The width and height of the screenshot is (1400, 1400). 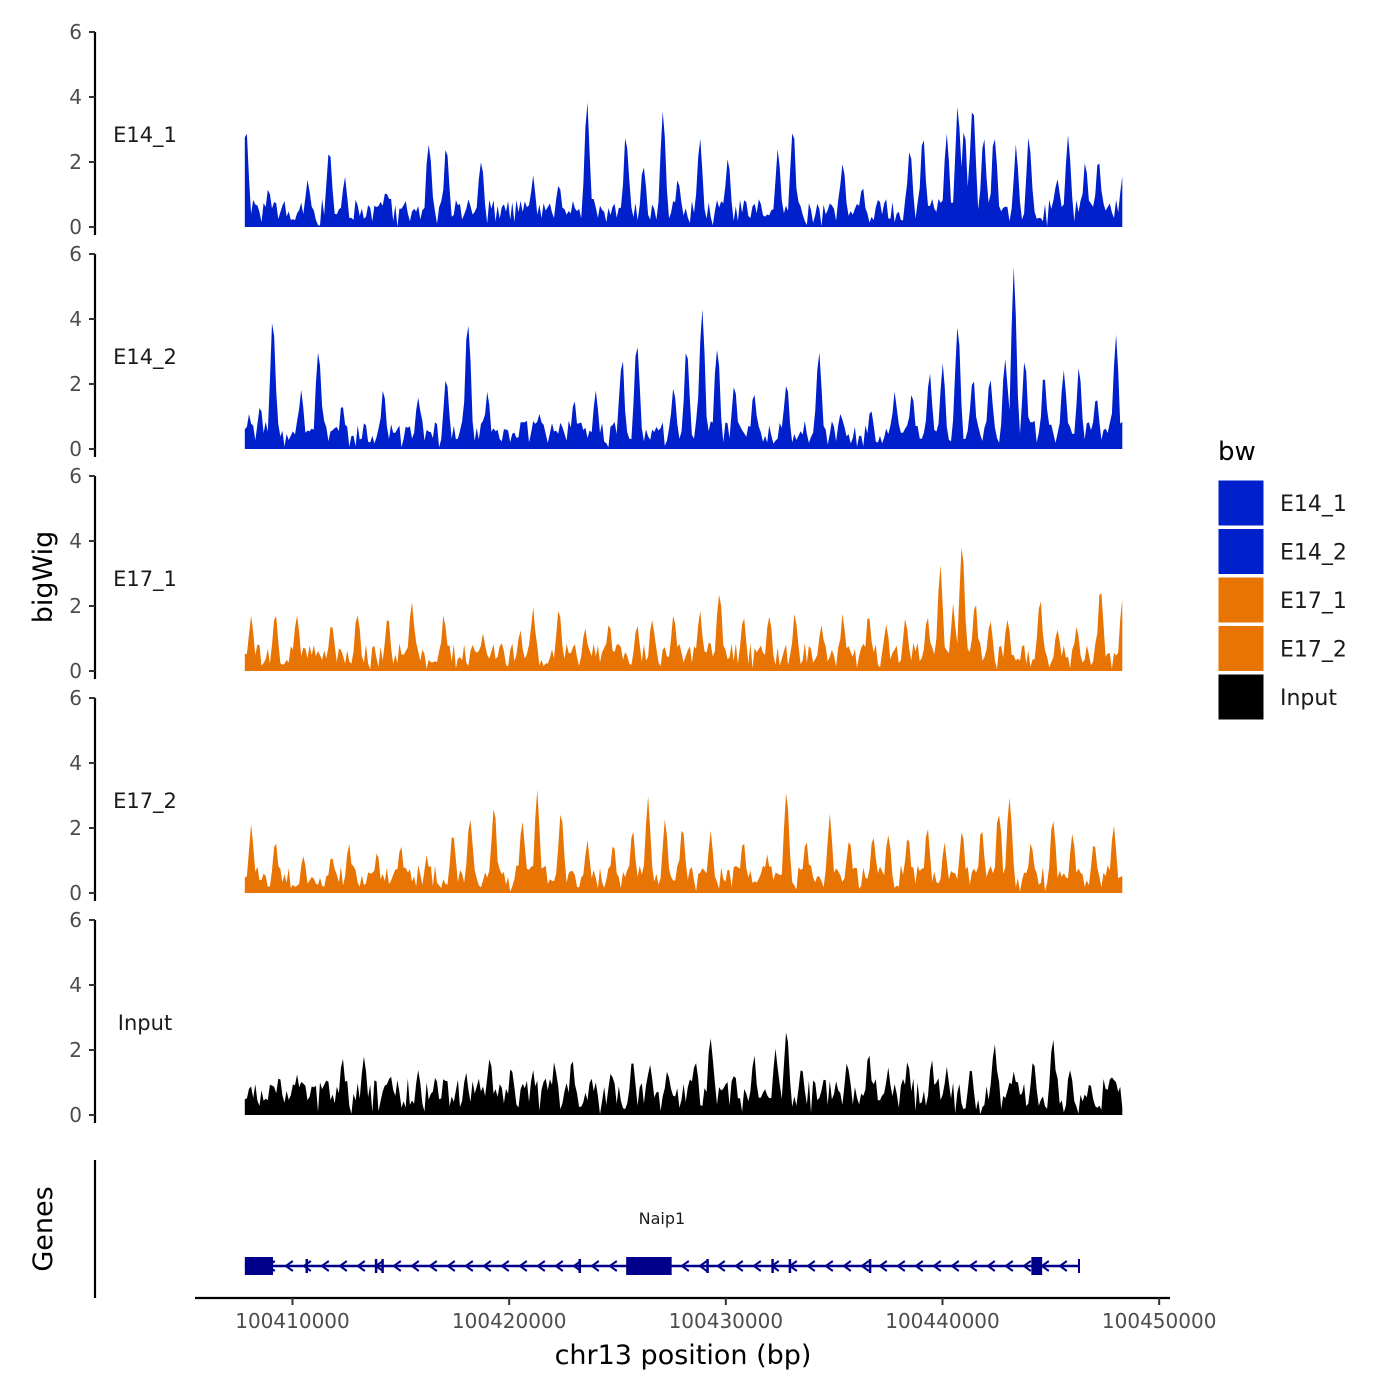 I want to click on legend-entry-E14_1: E14_1, so click(x=1282, y=503).